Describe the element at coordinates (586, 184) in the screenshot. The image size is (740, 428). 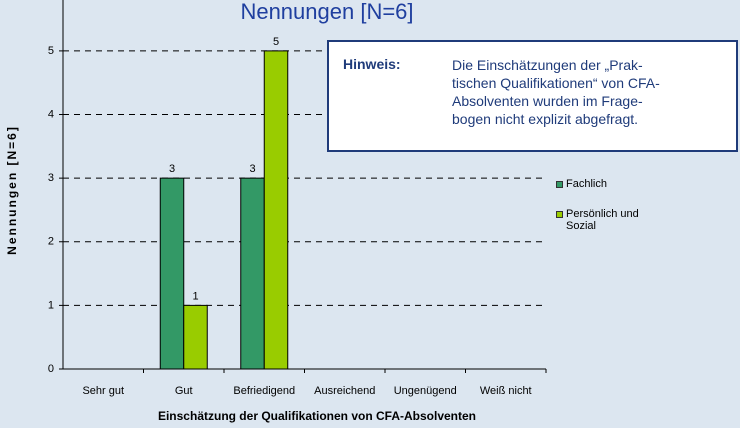
I see `legend-label: Fachlich` at that location.